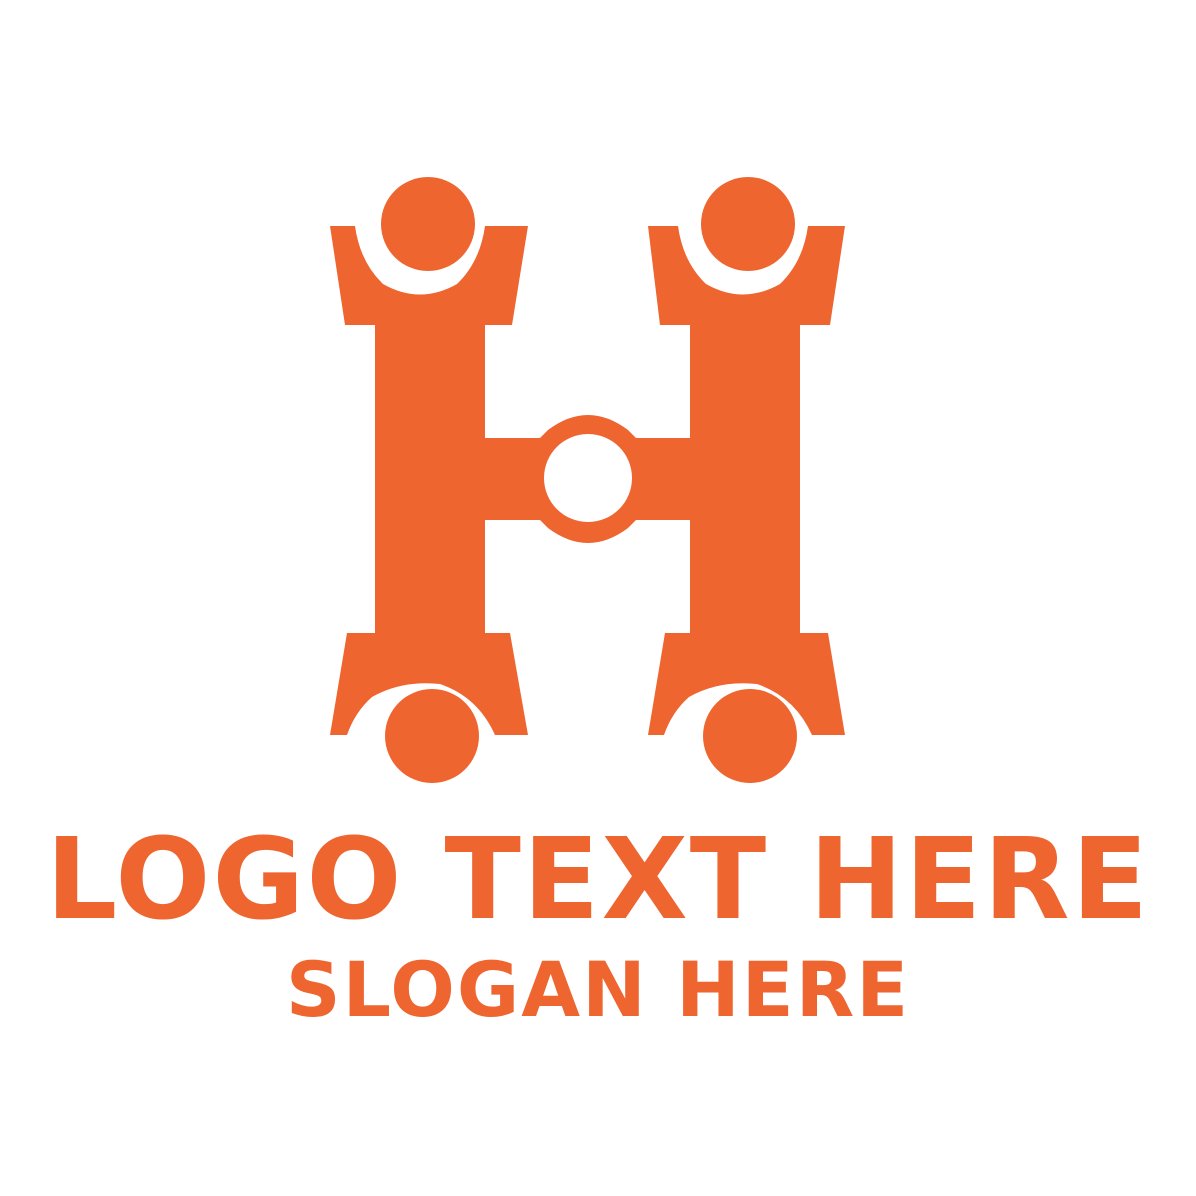 Image resolution: width=1196 pixels, height=1196 pixels. What do you see at coordinates (598, 880) in the screenshot?
I see `logo-title: LOGO TEXT HERE` at bounding box center [598, 880].